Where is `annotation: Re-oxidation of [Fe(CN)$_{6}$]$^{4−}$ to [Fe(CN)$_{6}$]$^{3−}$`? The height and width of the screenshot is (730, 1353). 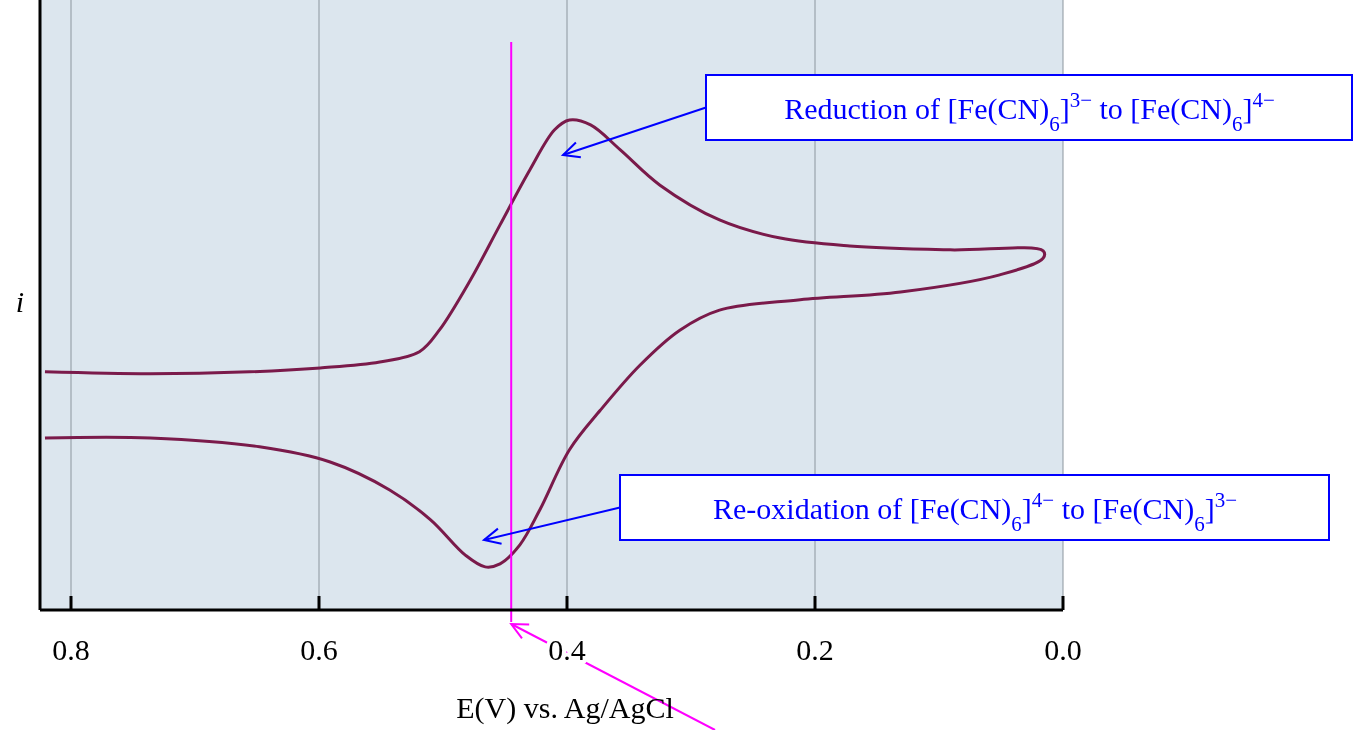 annotation: Re-oxidation of [Fe(CN)$_{6}$]$^{4−}$ to [Fe(CN)$_{6}$]$^{3−}$ is located at coordinates (975, 511).